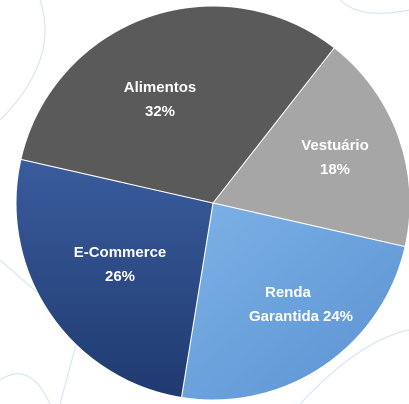  What do you see at coordinates (160, 87) in the screenshot?
I see `slice-label: Alimentos` at bounding box center [160, 87].